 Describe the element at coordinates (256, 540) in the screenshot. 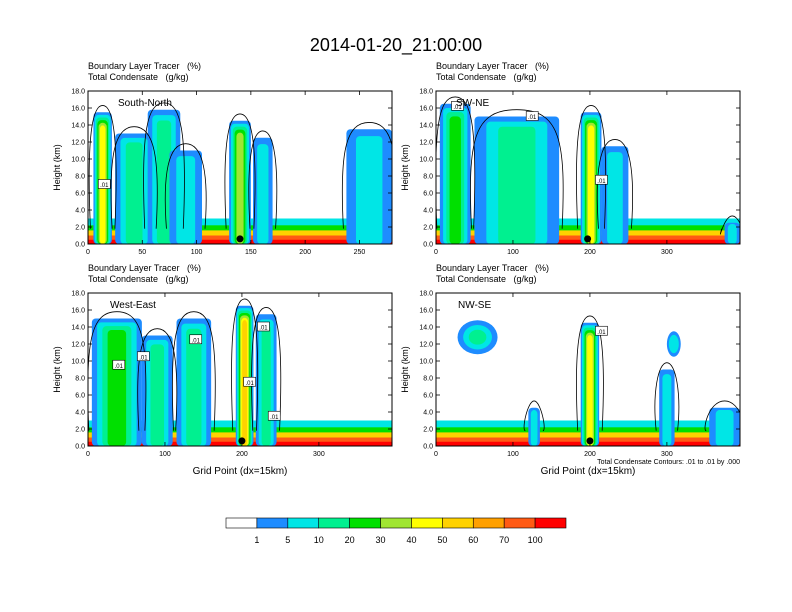

I see `colorbar-label: 1` at that location.